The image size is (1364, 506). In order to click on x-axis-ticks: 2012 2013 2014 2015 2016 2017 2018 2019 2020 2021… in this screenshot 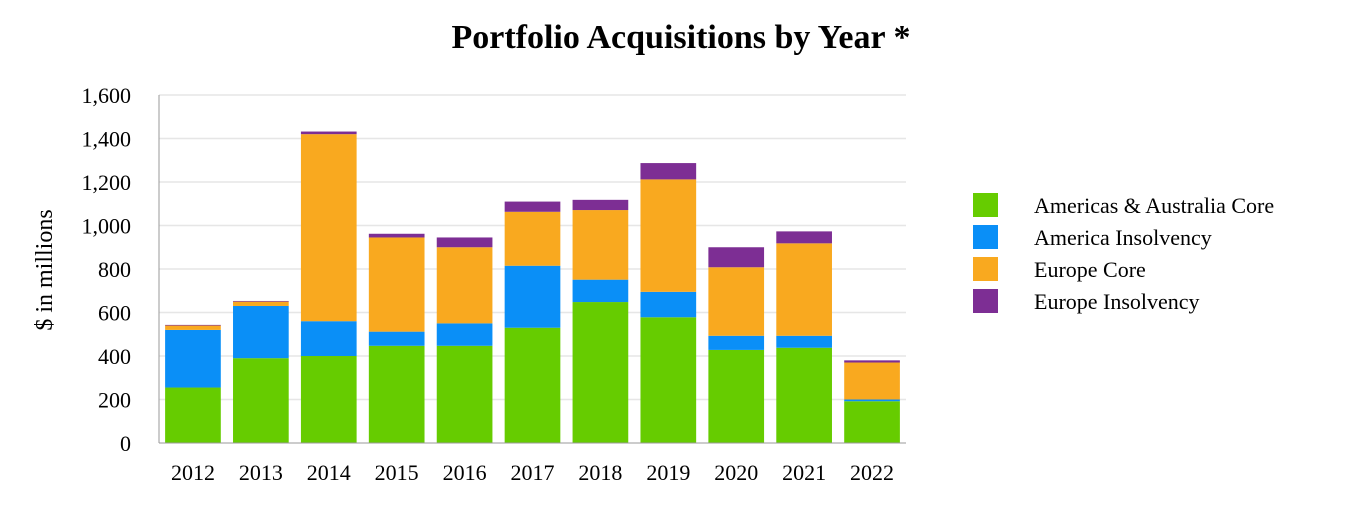, I will do `click(532, 472)`.